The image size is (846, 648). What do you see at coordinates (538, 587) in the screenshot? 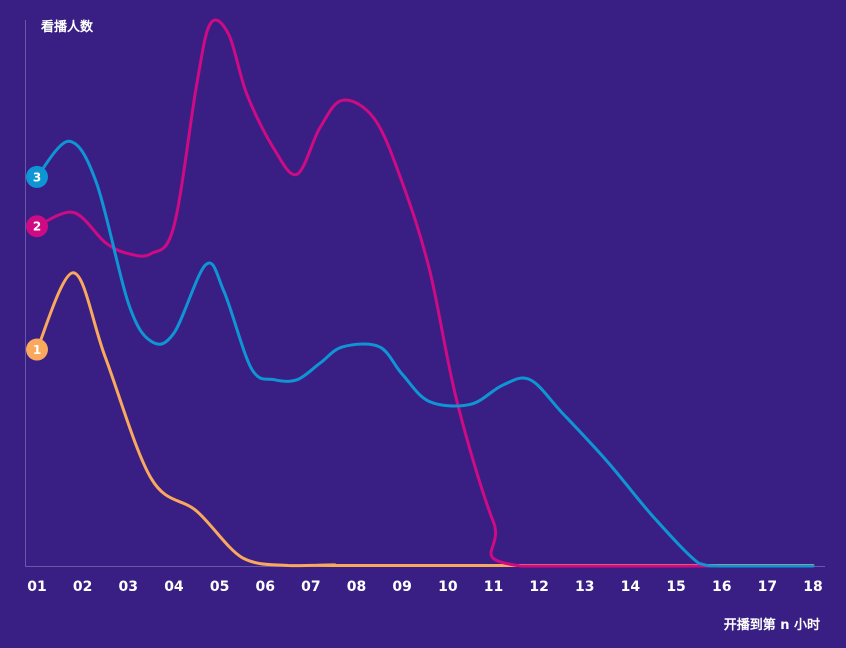
I see `x-tick-label: 12` at bounding box center [538, 587].